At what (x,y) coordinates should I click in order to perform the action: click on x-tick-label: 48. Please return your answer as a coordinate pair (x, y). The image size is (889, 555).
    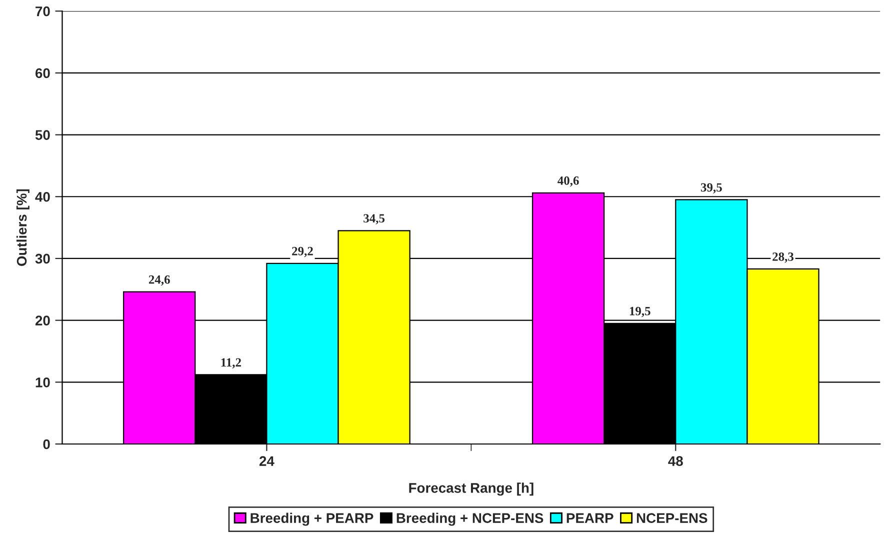
    Looking at the image, I should click on (675, 461).